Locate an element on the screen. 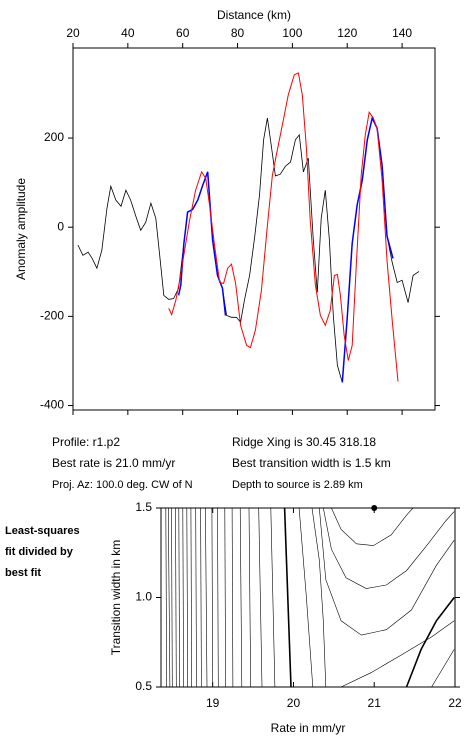 The image size is (467, 745). y-tick-label: 1.5 is located at coordinates (143, 507).